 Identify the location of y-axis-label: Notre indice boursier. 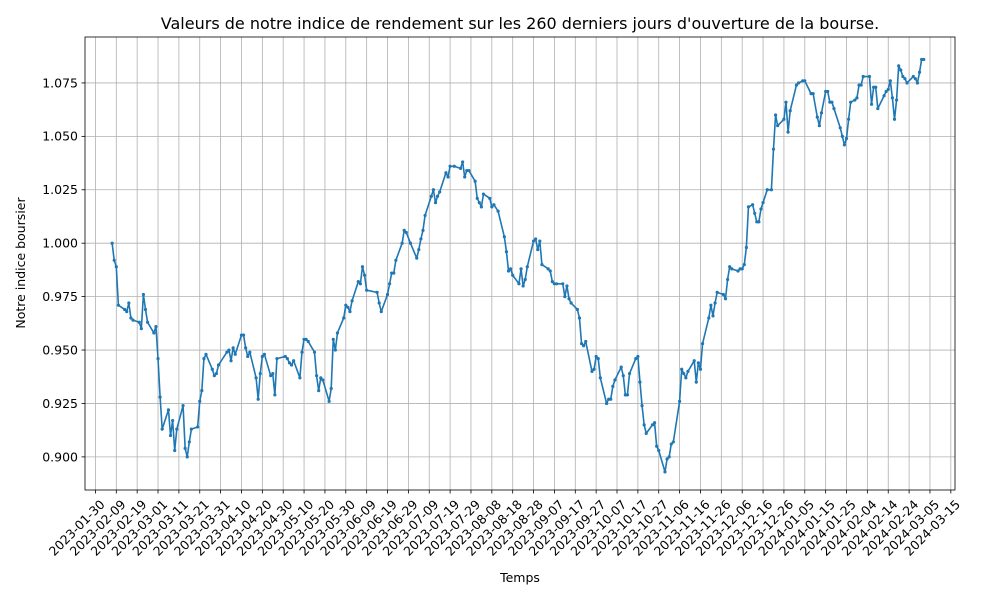
(20, 263).